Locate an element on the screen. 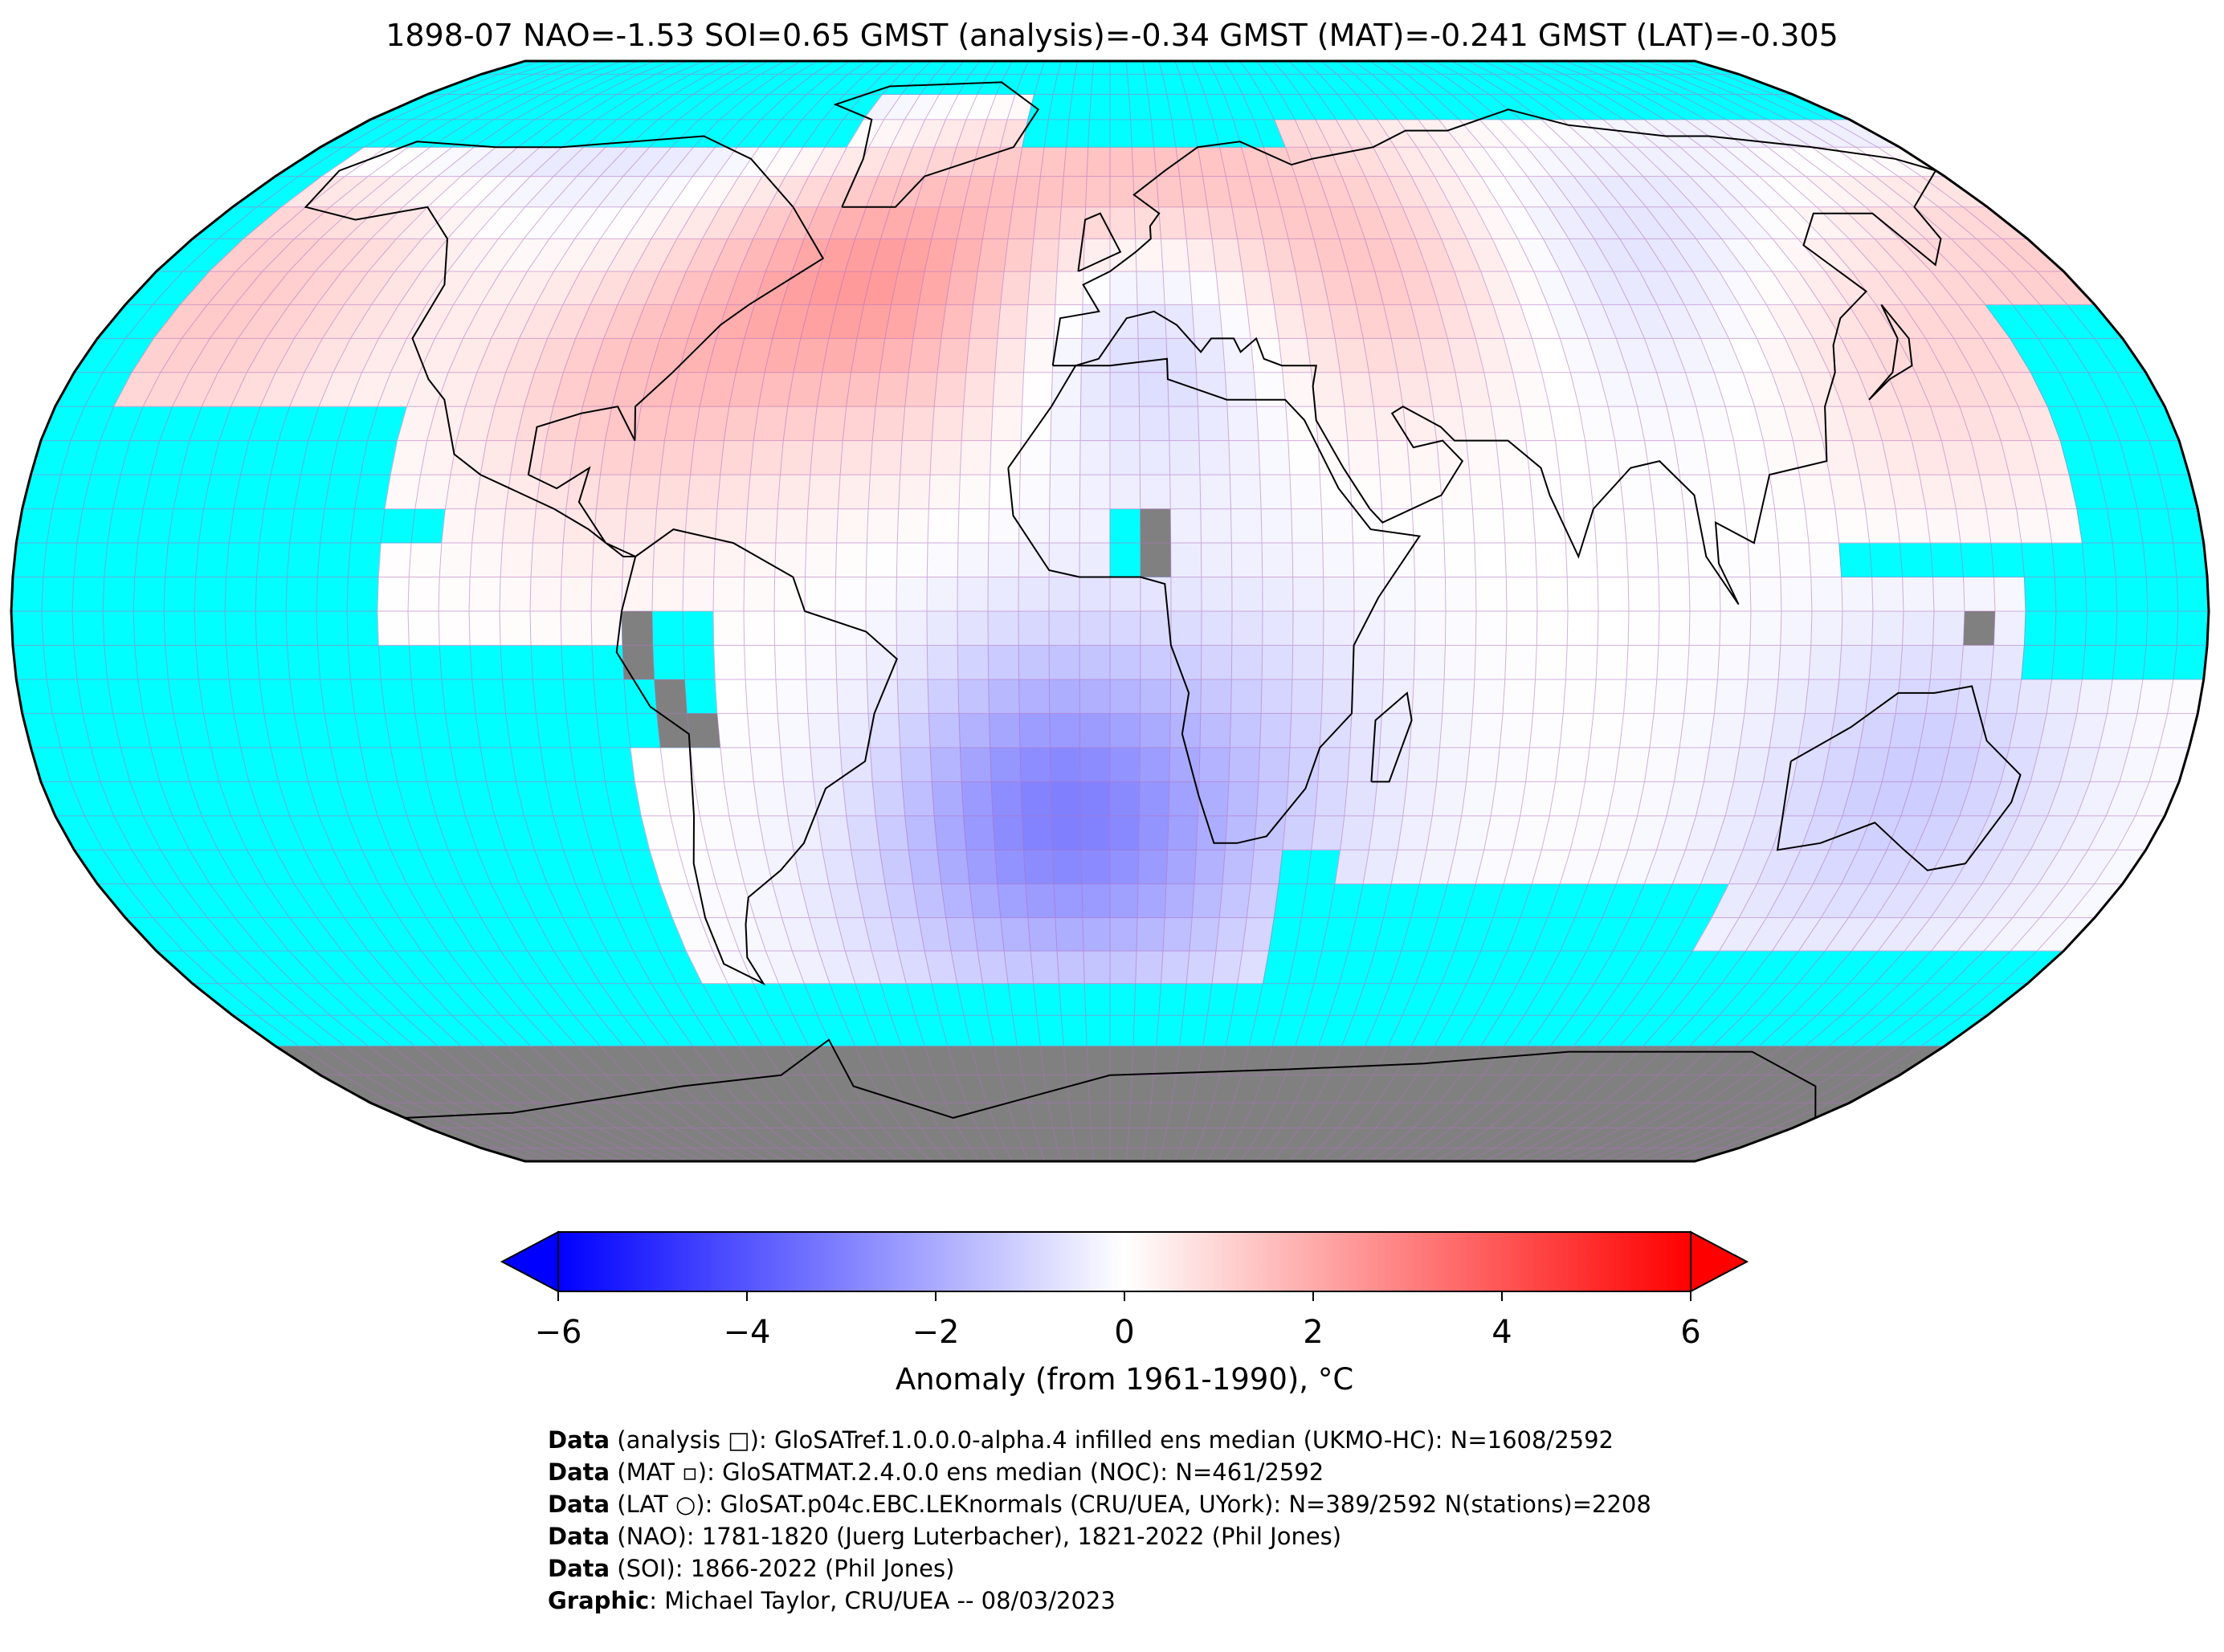 The height and width of the screenshot is (1652, 2224). colorbar-tick-label: −2 is located at coordinates (936, 1332).